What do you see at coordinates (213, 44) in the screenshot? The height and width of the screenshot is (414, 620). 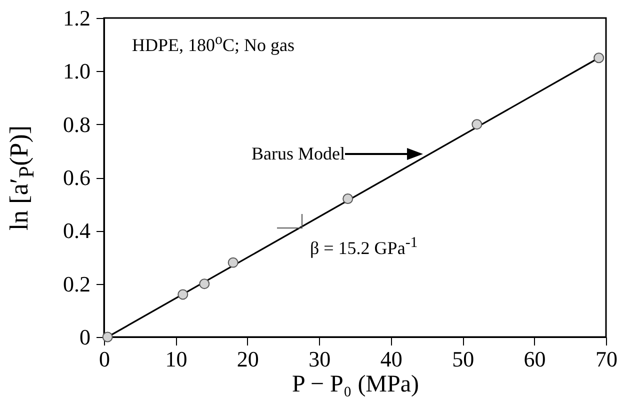 I see `annotation: HDPE, 180$^{o}$C; No gas` at bounding box center [213, 44].